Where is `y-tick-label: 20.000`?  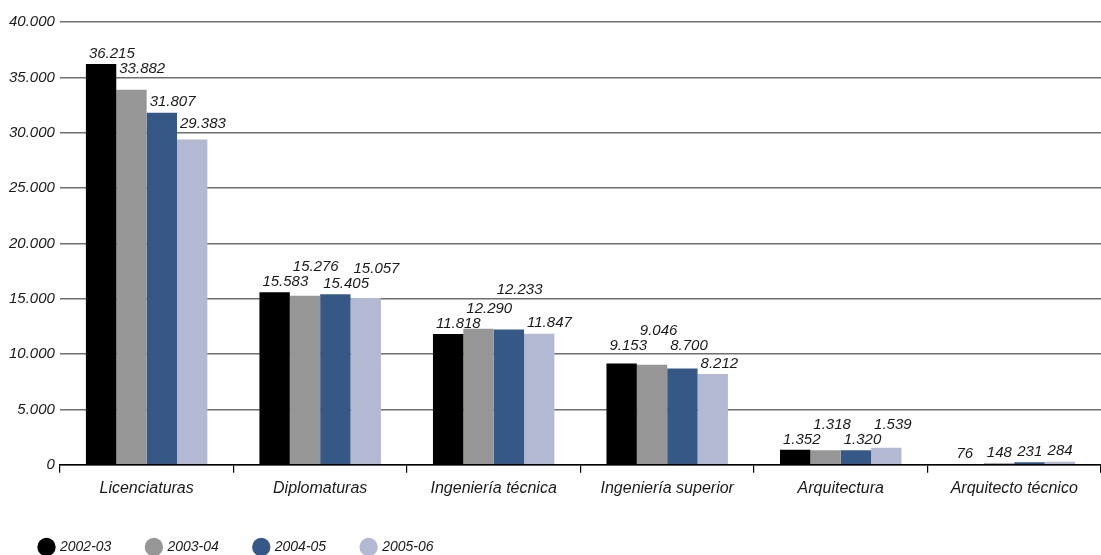
y-tick-label: 20.000 is located at coordinates (31, 242).